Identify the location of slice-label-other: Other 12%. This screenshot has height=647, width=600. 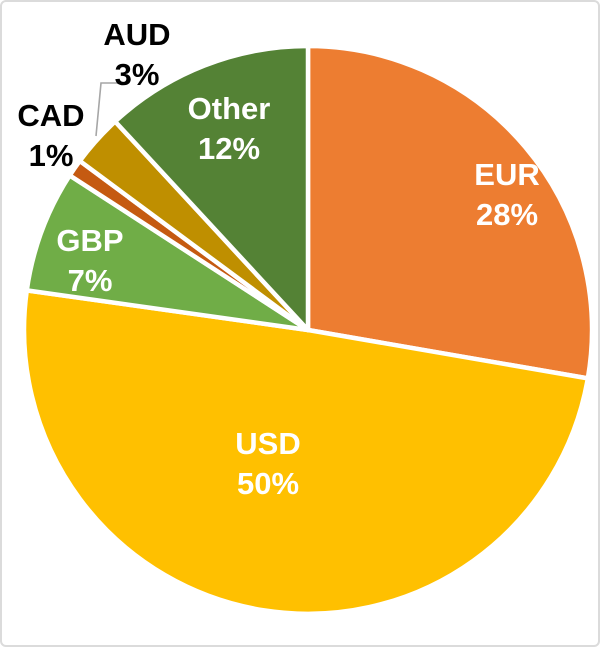
(229, 128).